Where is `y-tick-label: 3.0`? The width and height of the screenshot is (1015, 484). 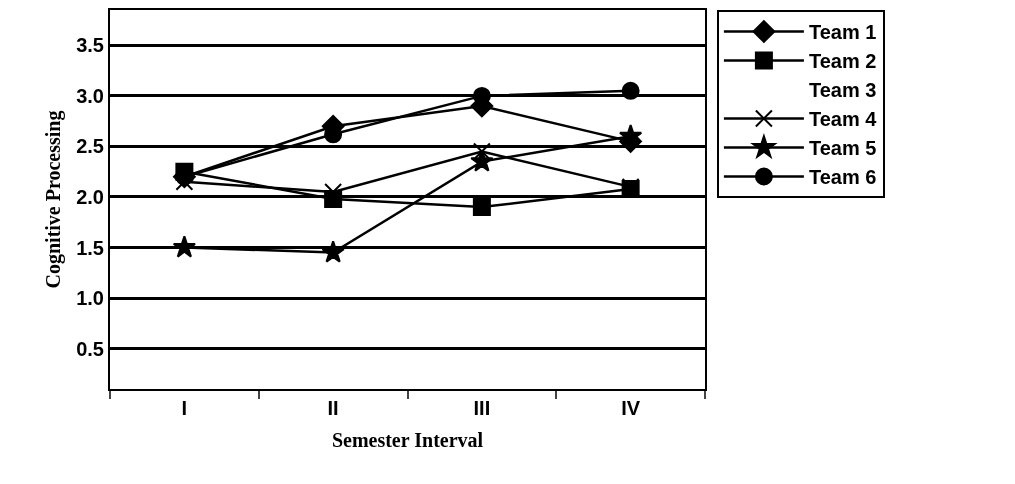 y-tick-label: 3.0 is located at coordinates (90, 95).